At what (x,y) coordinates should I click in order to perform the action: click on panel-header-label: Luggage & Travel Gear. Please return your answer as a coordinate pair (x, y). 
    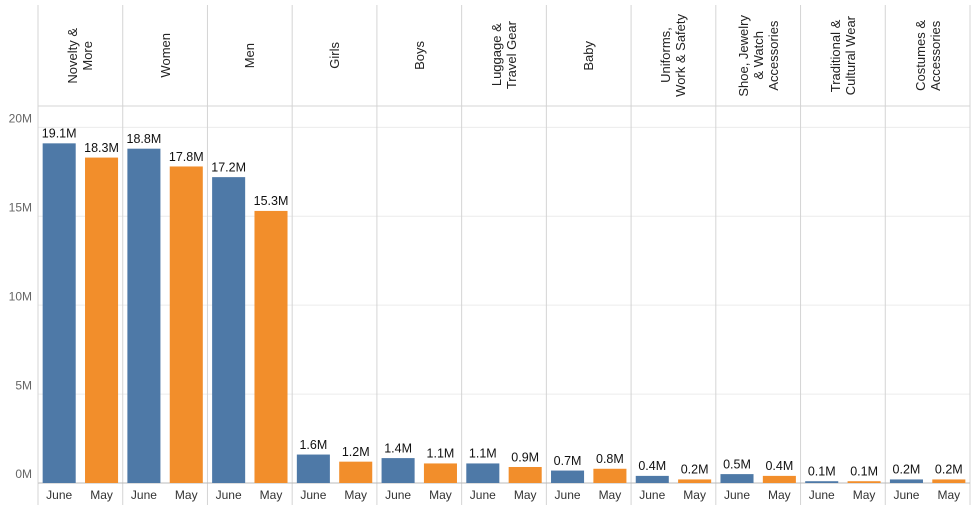
    Looking at the image, I should click on (503, 55).